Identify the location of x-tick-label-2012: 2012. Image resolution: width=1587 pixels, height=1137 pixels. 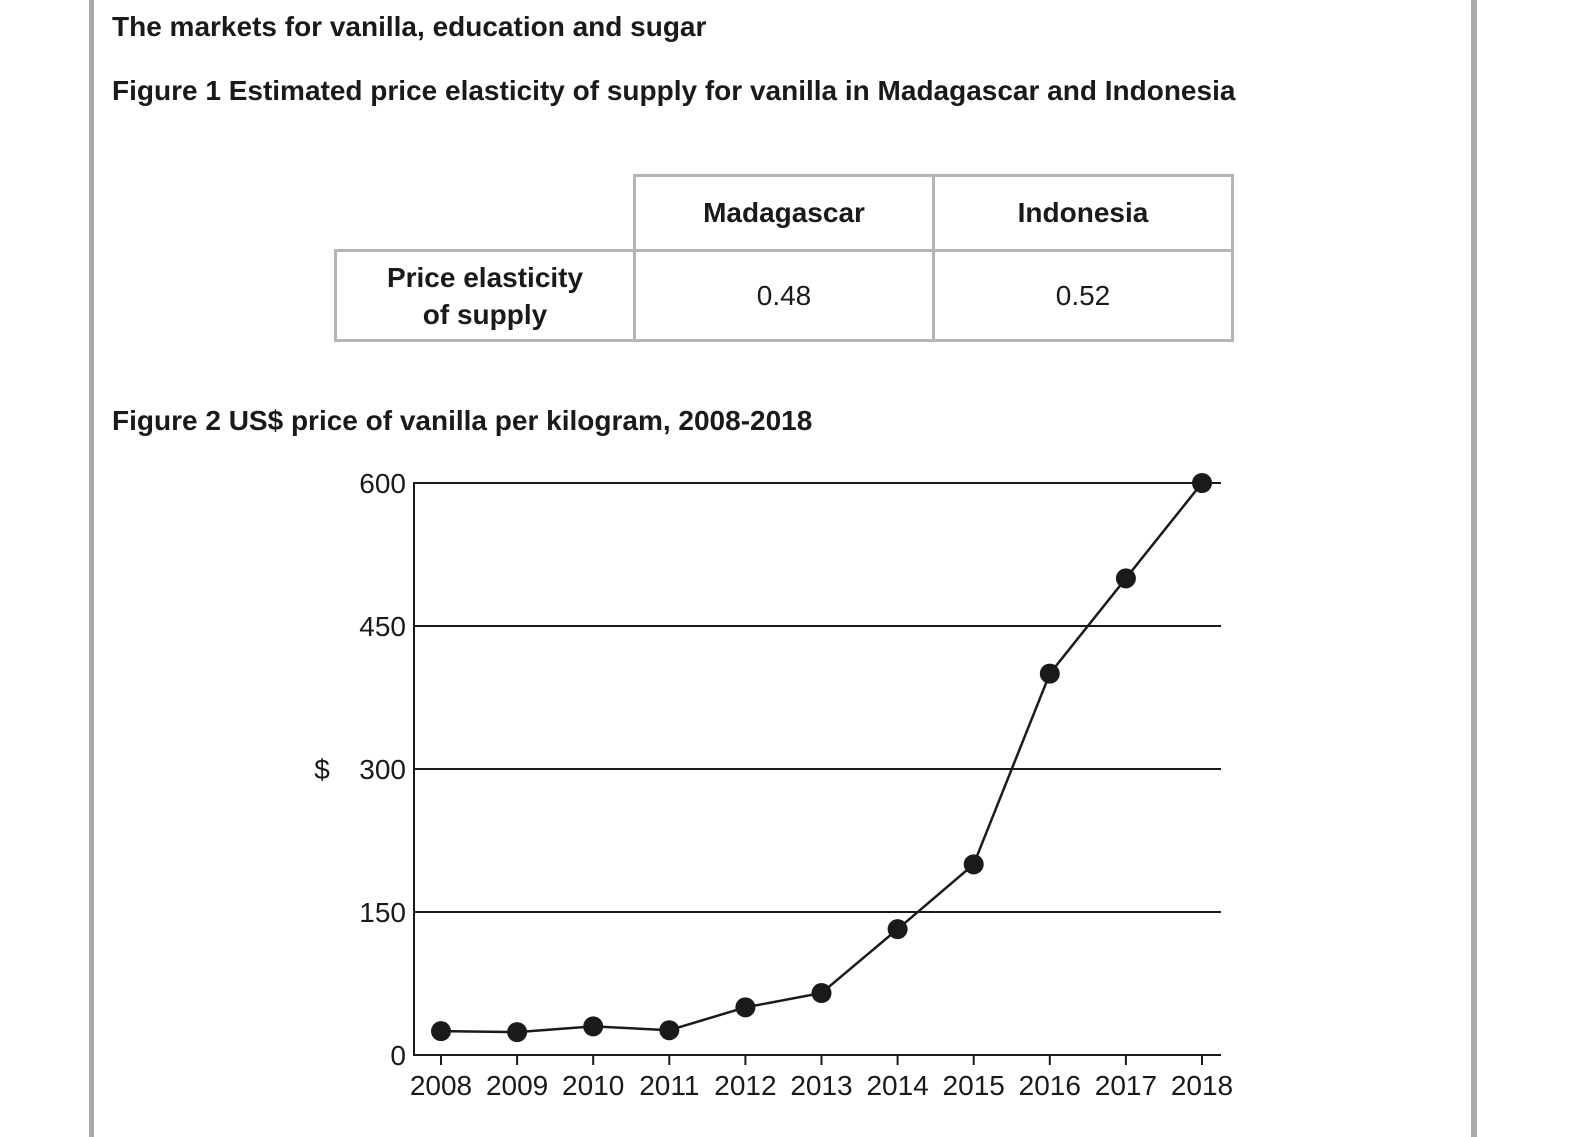
(745, 1085).